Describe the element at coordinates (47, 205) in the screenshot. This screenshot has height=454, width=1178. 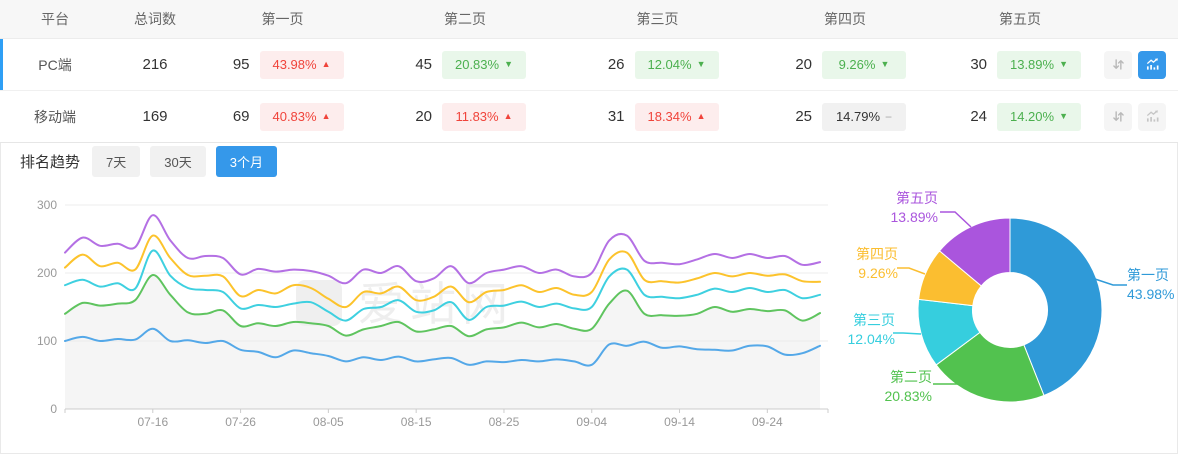
I see `svg-text: 300` at that location.